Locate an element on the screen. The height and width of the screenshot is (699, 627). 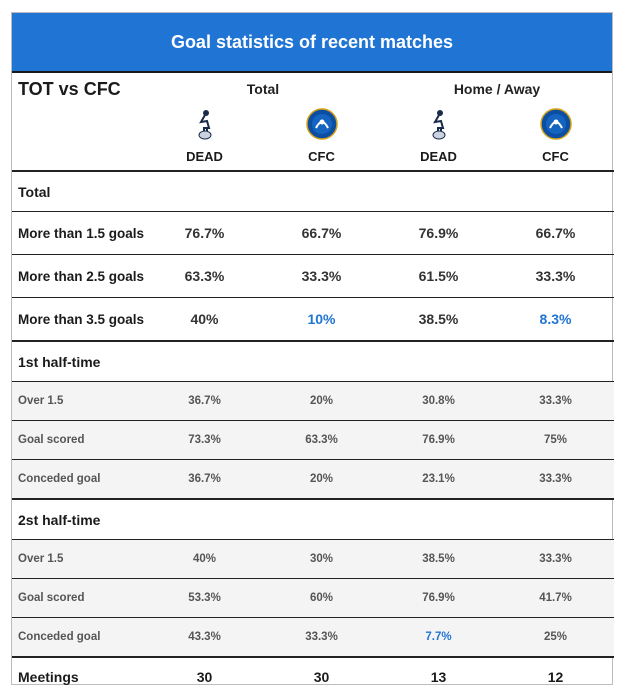
table-row: Over 1.5 40% 30% 38.5% 33.3% is located at coordinates (313, 559).